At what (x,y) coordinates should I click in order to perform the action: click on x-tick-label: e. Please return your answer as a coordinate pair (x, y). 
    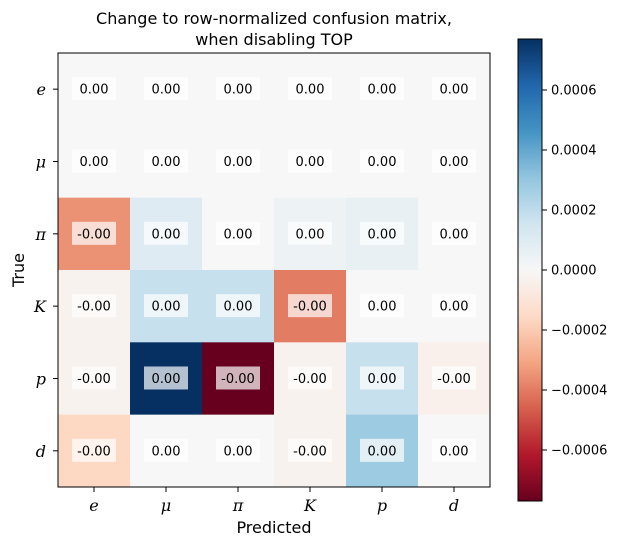
    Looking at the image, I should click on (93, 505).